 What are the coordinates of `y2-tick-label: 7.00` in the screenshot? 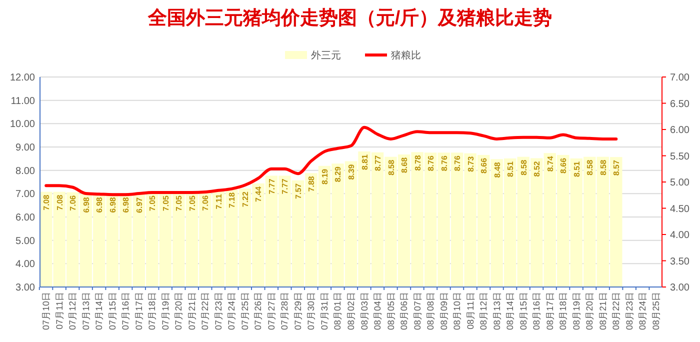 It's located at (680, 78).